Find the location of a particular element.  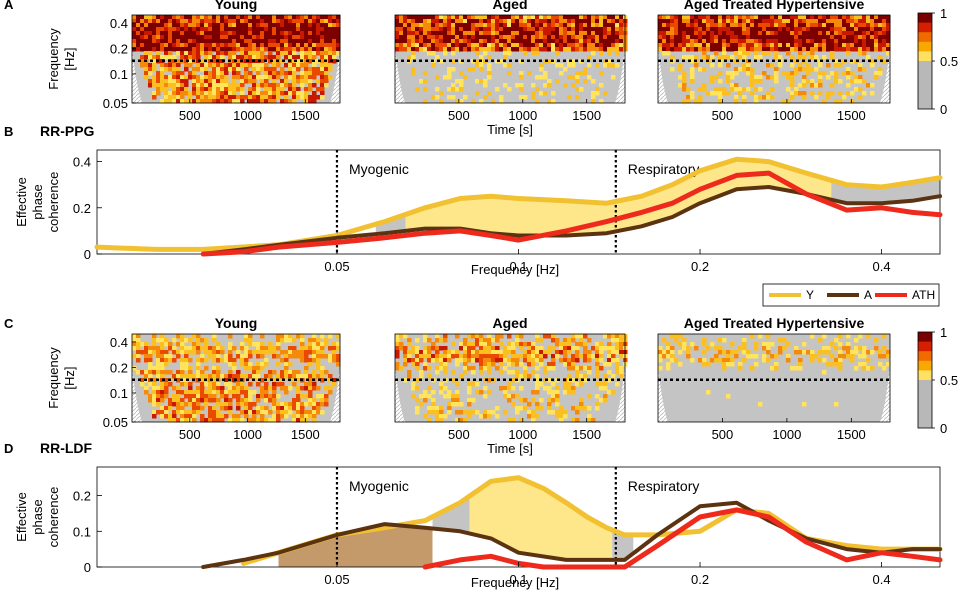

cone-of-influence-left is located at coordinates (400, 393).